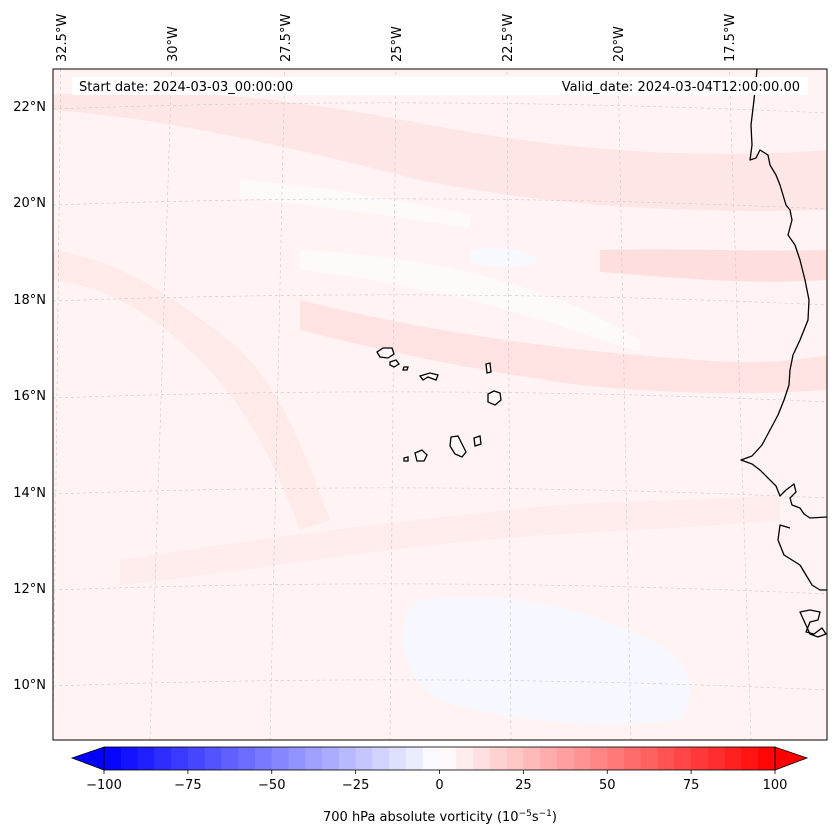  I want to click on vorticity-band-north, so click(440, 151).